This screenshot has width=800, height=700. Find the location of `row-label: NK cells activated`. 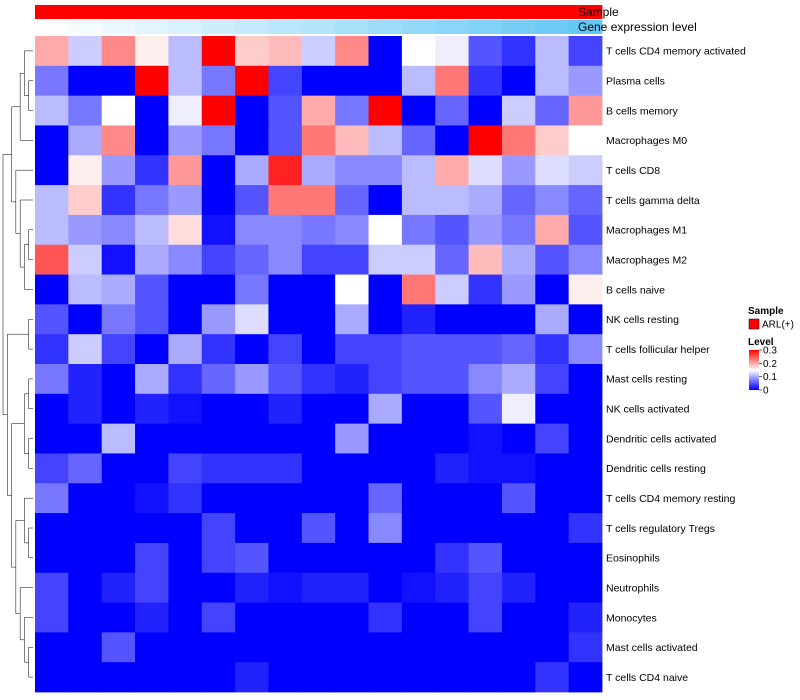

row-label: NK cells activated is located at coordinates (648, 410).